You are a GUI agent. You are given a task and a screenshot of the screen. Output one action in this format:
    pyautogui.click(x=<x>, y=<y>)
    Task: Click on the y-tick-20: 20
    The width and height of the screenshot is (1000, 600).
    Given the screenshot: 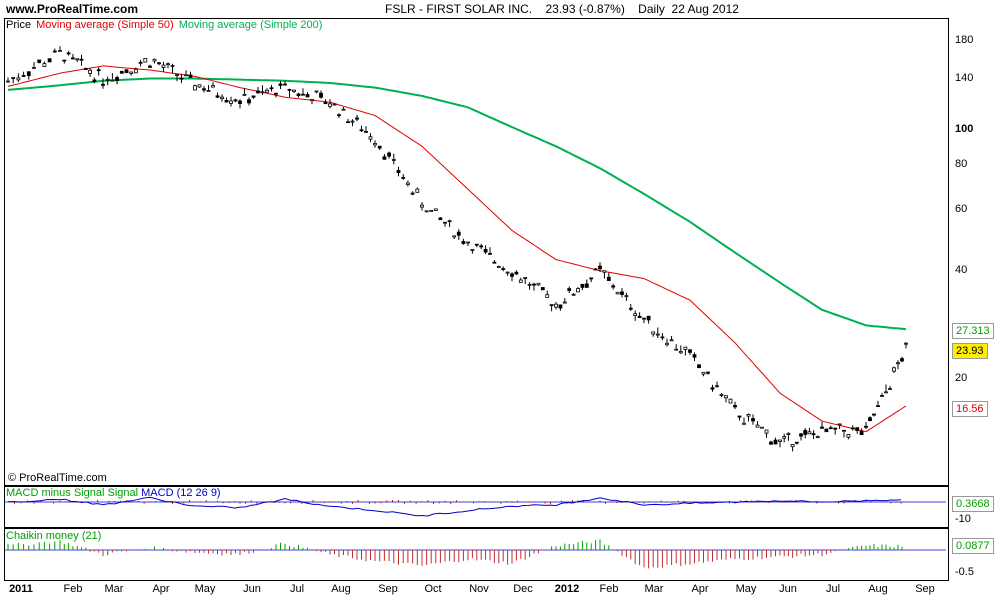 What is the action you would take?
    pyautogui.click(x=961, y=378)
    